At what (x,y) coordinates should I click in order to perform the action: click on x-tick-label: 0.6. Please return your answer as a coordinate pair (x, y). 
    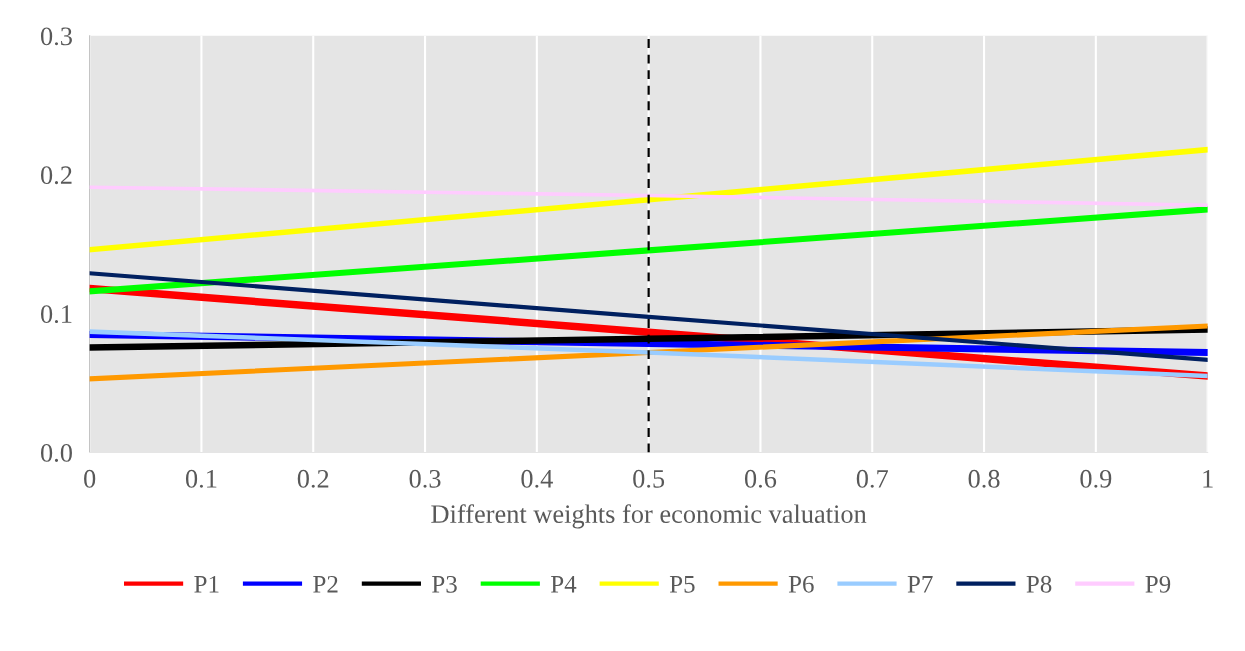
    Looking at the image, I should click on (760, 478).